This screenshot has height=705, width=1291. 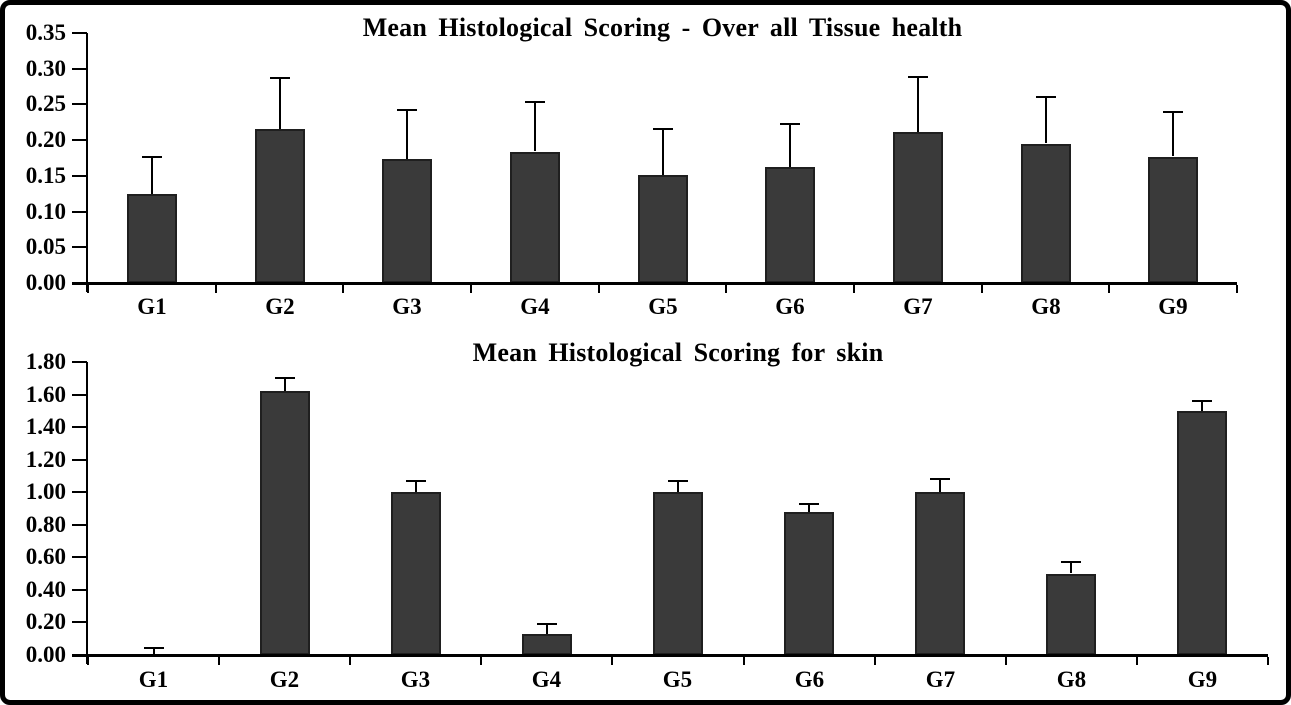 I want to click on y-tick-label: 0.15, so click(x=45, y=175).